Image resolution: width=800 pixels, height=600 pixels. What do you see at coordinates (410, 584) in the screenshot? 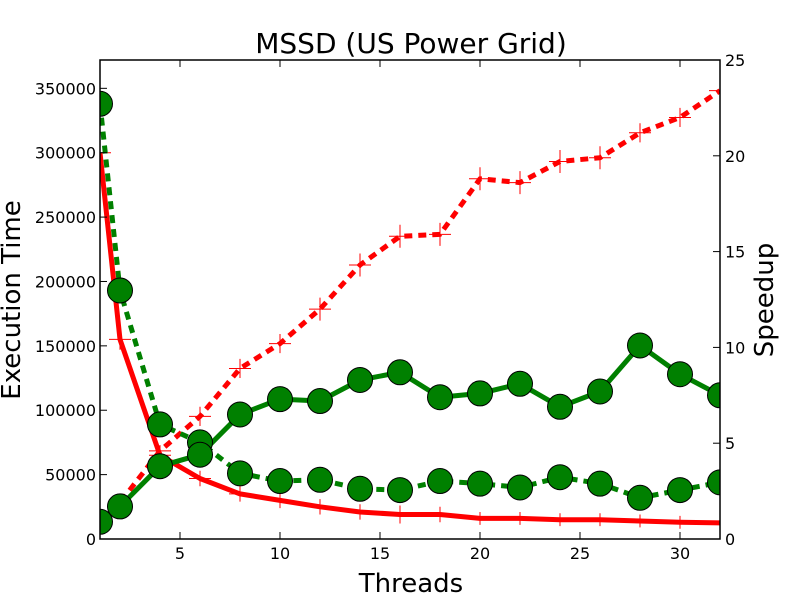
I see `x-axis-label: Threads` at bounding box center [410, 584].